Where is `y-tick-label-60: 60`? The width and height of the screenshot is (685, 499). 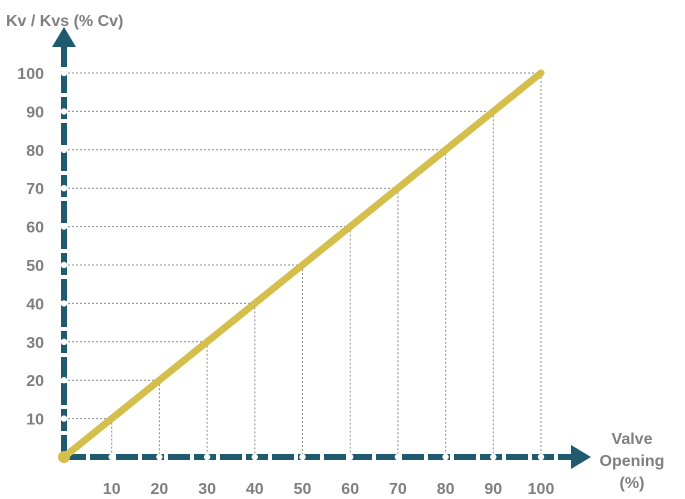
y-tick-label-60: 60 is located at coordinates (35, 228).